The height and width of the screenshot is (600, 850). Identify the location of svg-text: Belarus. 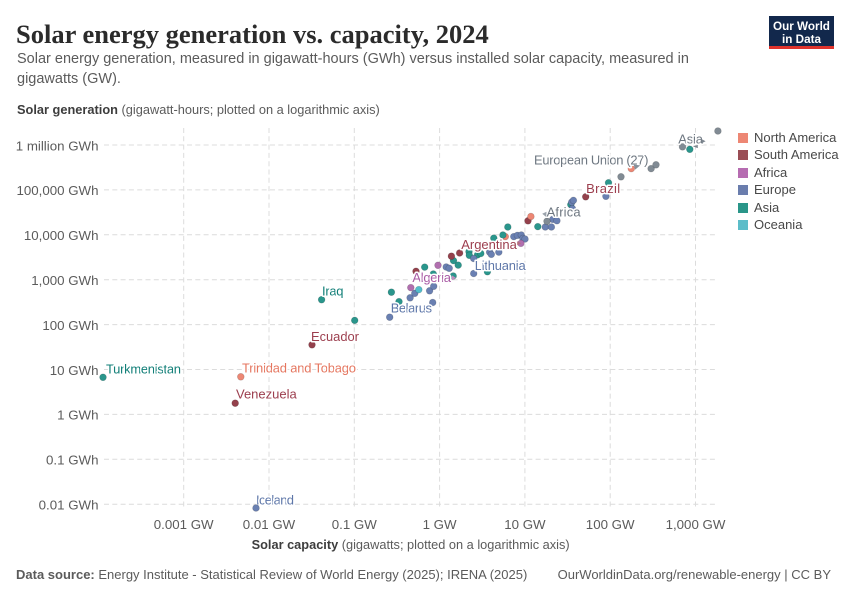
(412, 308).